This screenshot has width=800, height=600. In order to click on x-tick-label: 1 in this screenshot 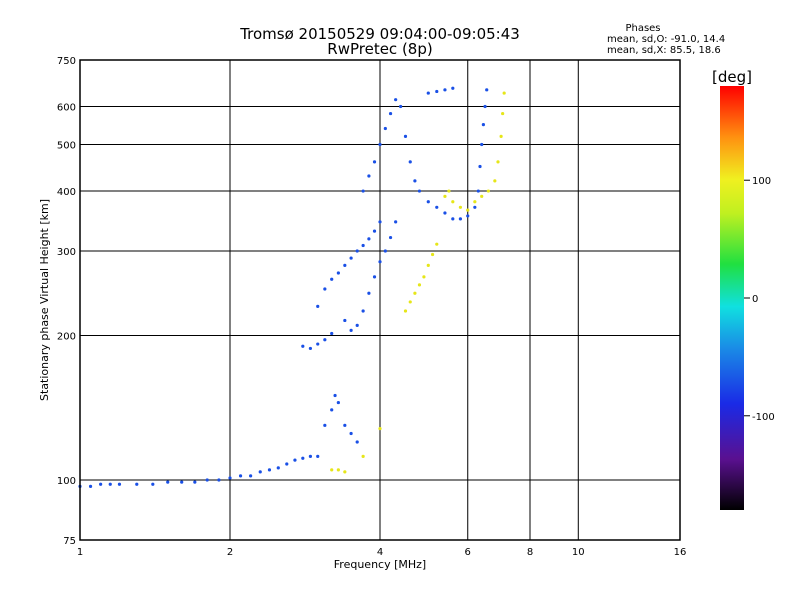, I will do `click(80, 552)`.